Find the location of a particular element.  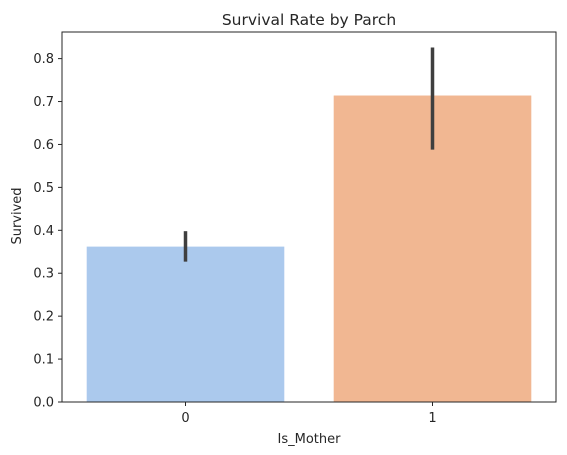

y-axis: 0.0 0.1 0.2 0.3 0.4 0.5 0.6 0.7 0.8 is located at coordinates (47, 231).